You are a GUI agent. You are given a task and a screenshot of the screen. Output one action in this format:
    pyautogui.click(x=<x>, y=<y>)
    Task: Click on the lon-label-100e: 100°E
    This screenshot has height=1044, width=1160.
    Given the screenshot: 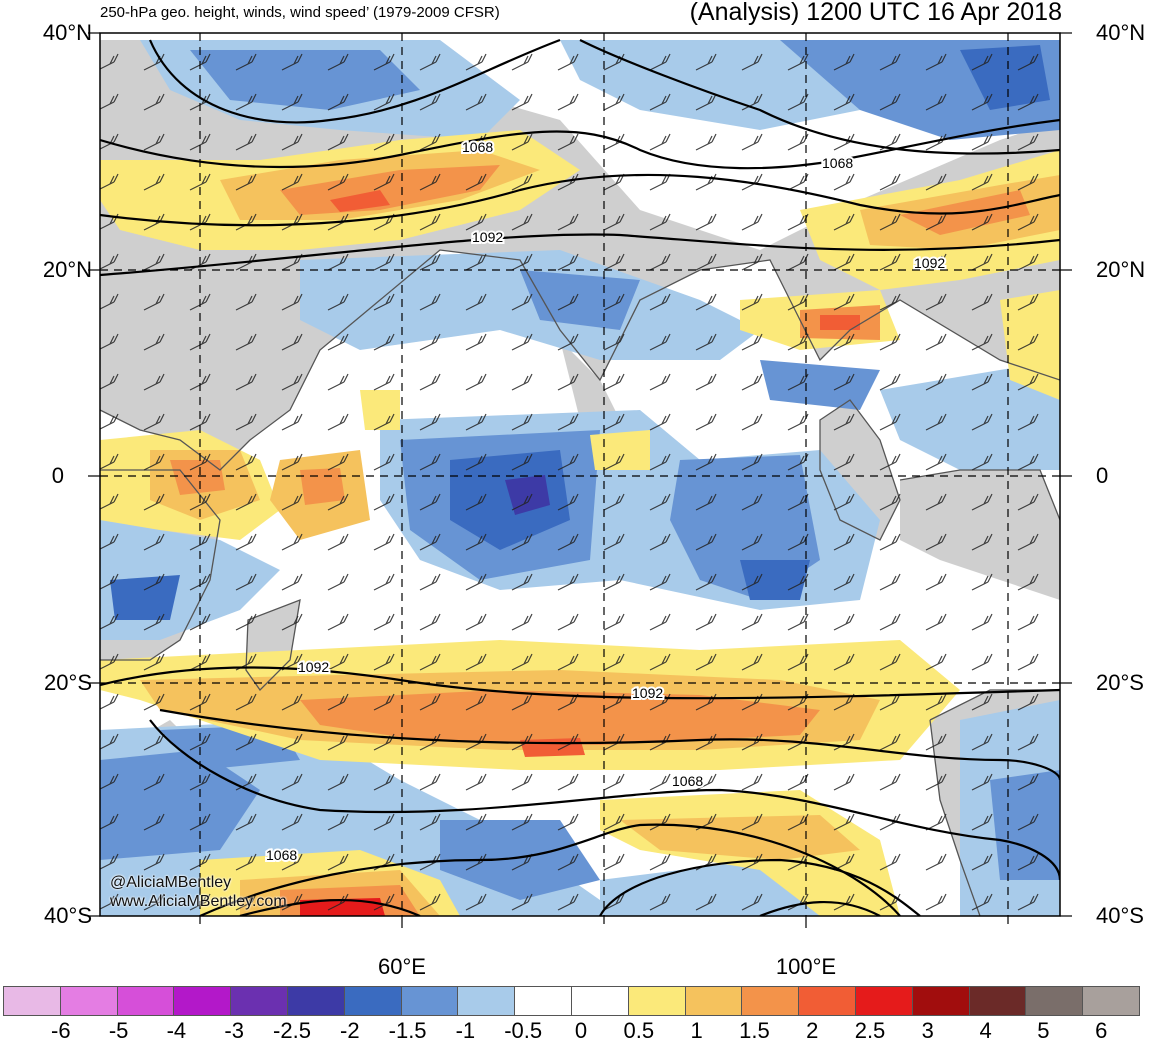 What is the action you would take?
    pyautogui.click(x=806, y=966)
    